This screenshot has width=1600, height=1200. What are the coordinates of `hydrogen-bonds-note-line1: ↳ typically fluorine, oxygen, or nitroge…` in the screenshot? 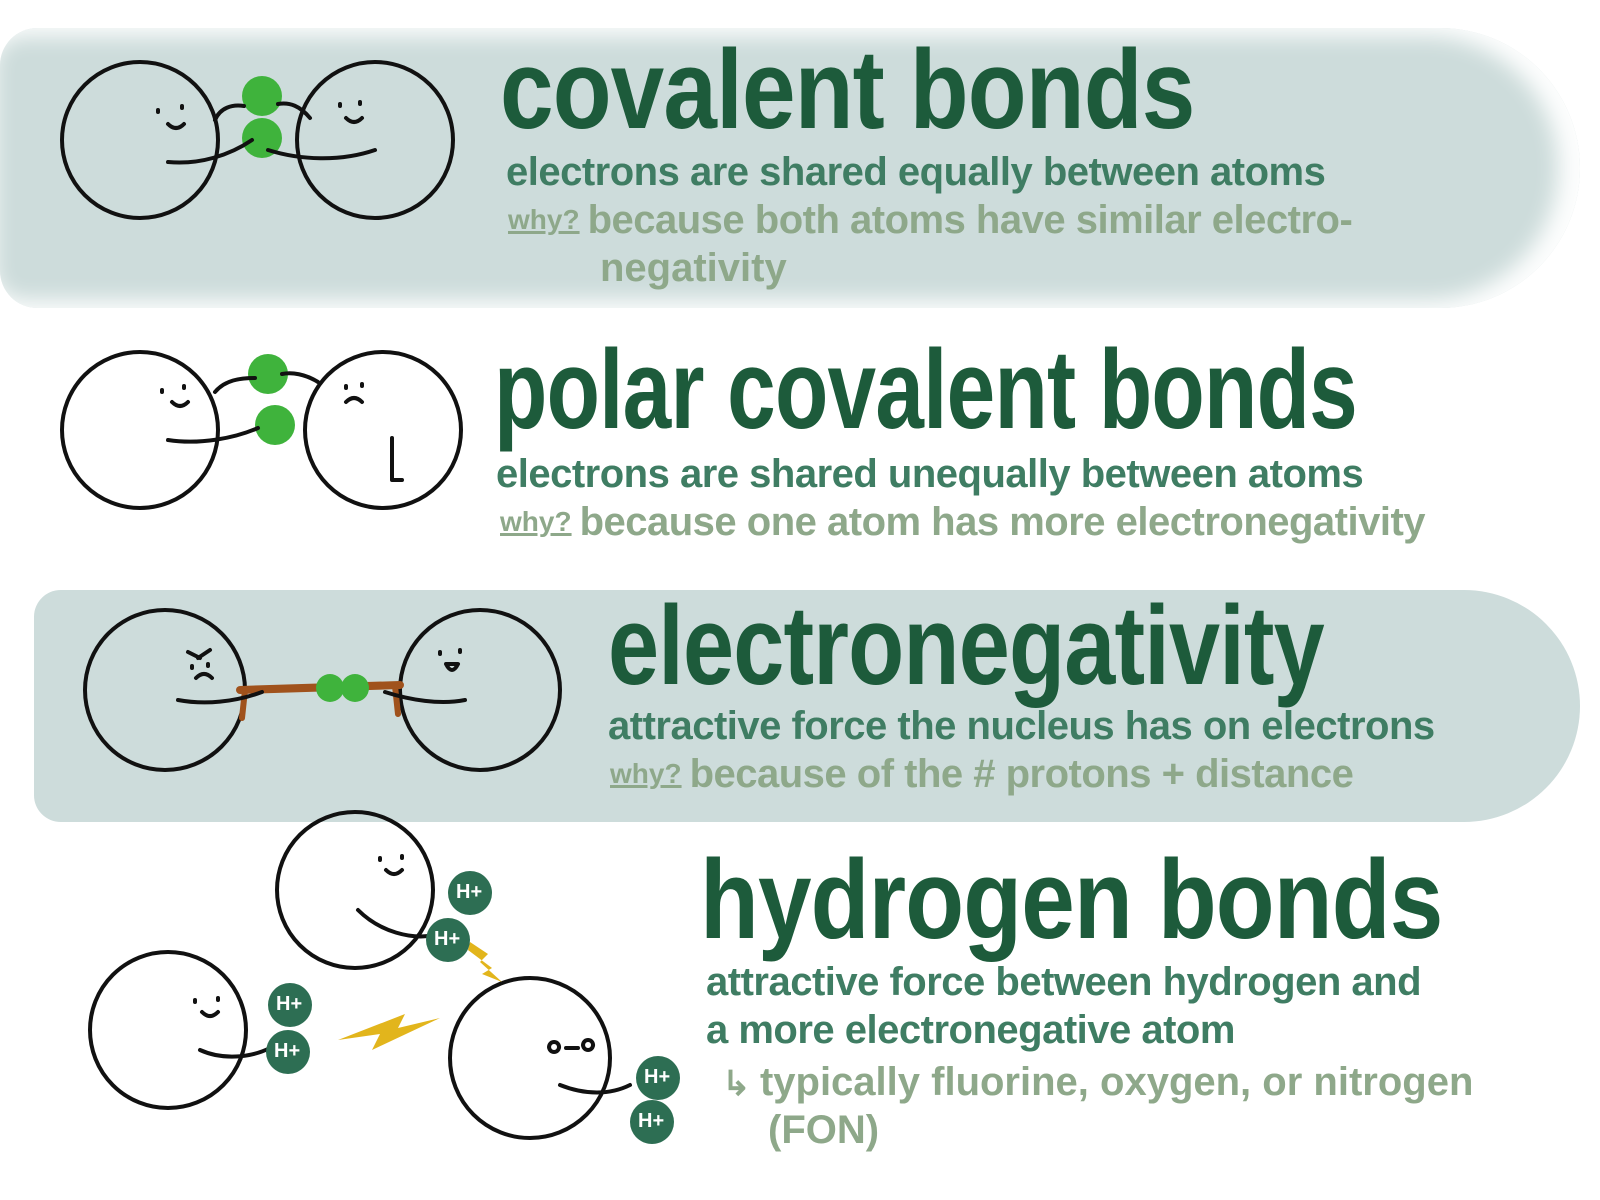 It's located at (1097, 1083).